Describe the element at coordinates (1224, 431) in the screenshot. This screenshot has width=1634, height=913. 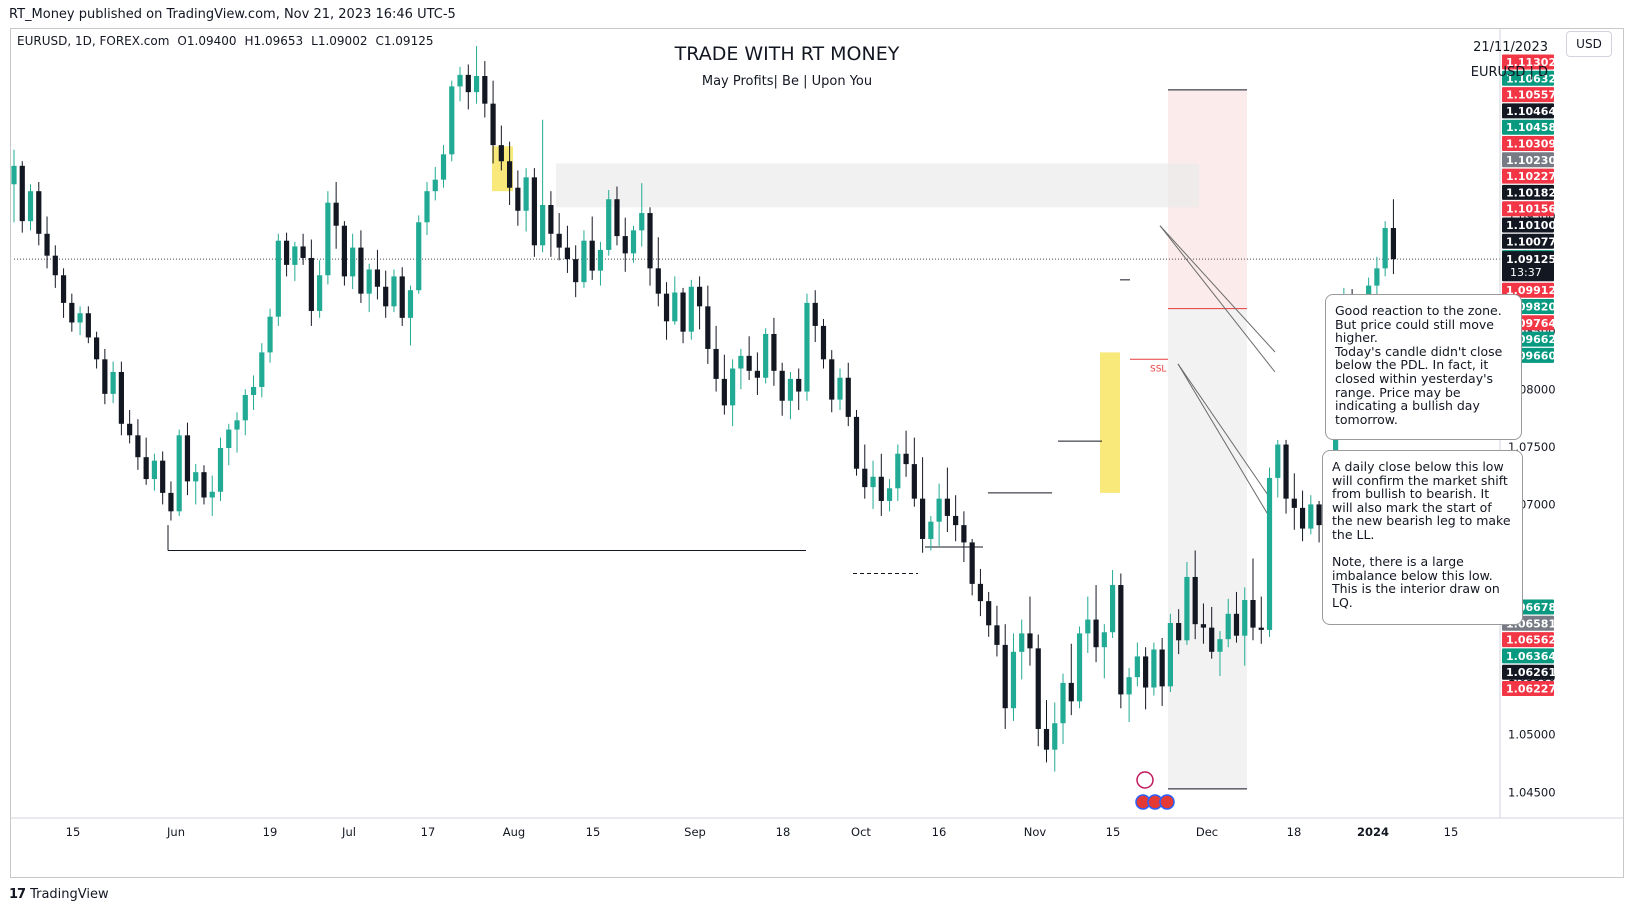
I see `note2-pointer-a` at that location.